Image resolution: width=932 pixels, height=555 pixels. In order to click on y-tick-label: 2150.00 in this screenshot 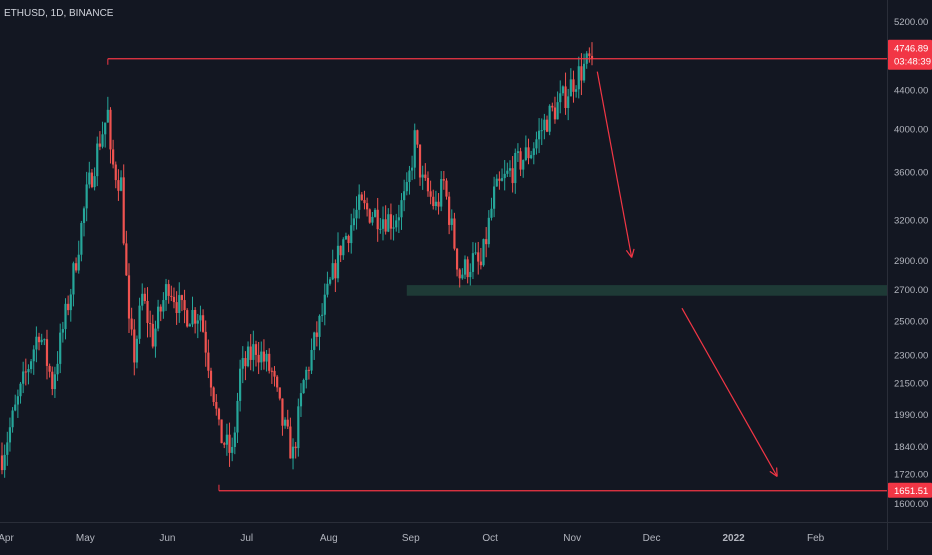, I will do `click(911, 383)`.